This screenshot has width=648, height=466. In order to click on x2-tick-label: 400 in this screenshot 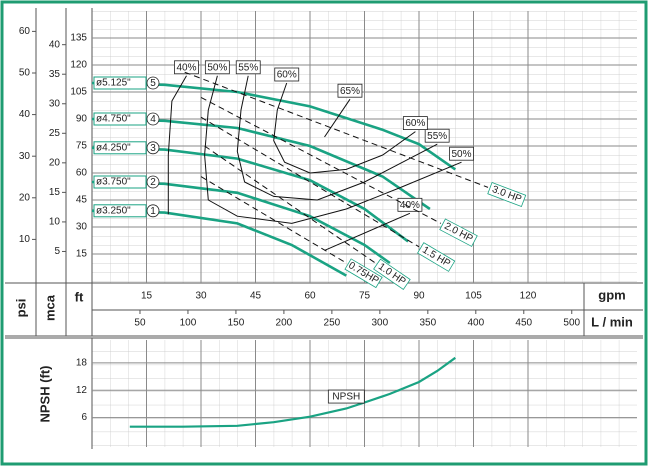, I will do `click(475, 323)`.